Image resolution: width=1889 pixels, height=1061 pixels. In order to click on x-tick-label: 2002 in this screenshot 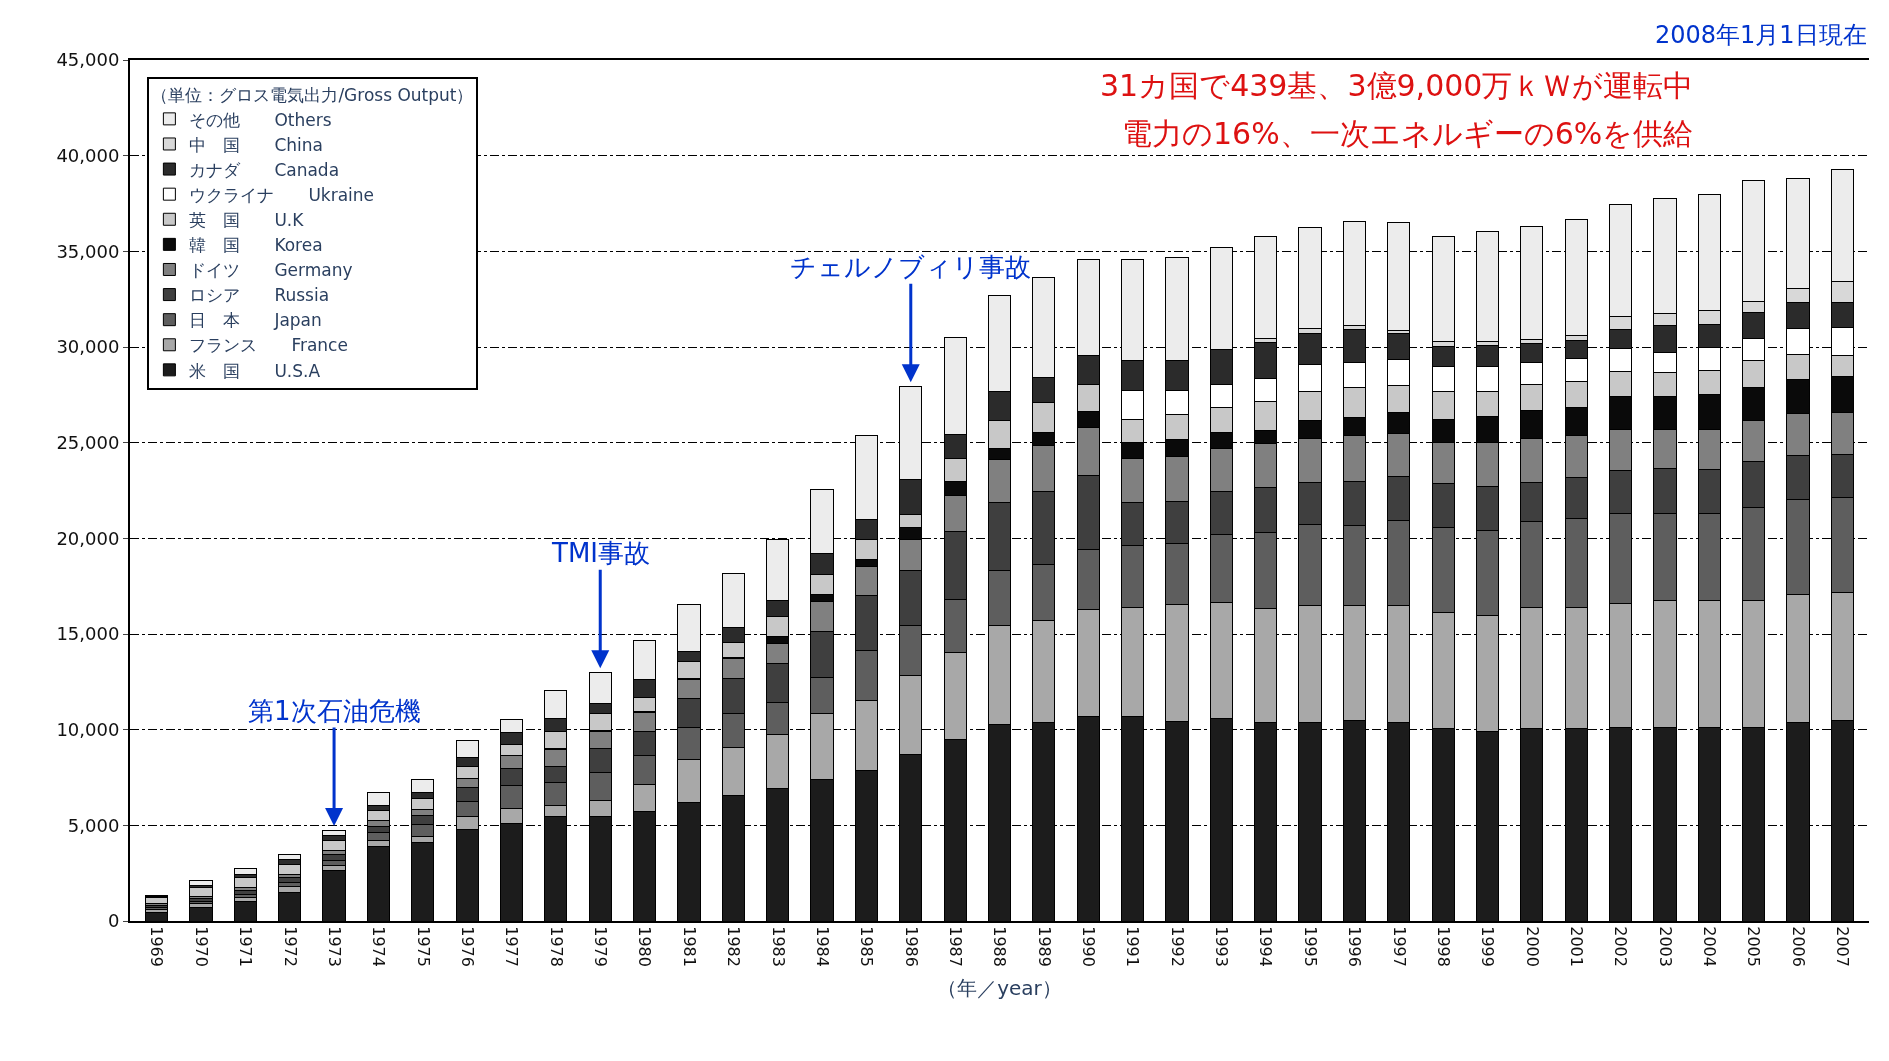, I will do `click(1621, 946)`.